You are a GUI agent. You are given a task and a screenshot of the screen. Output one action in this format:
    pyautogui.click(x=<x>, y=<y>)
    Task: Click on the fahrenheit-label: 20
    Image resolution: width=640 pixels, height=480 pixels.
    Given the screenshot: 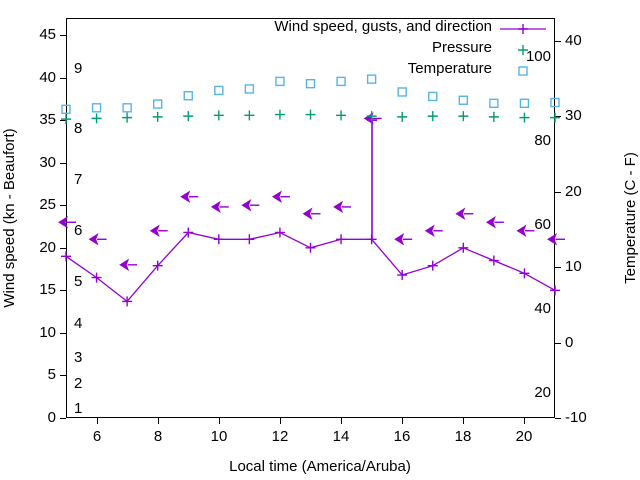 What is the action you would take?
    pyautogui.click(x=542, y=393)
    